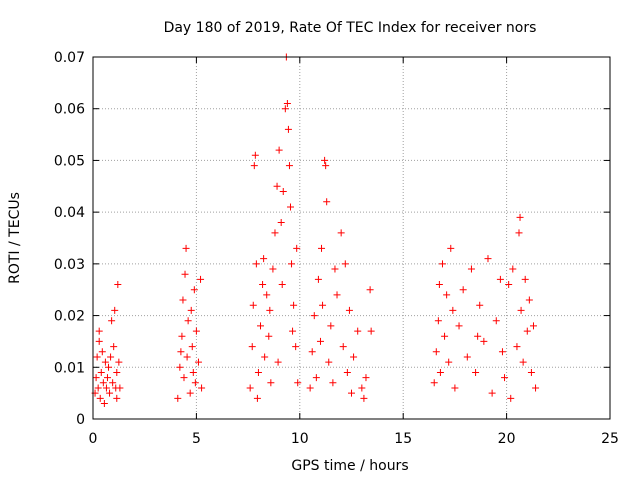 The height and width of the screenshot is (480, 640). I want to click on x-tick-label: 20, so click(507, 439).